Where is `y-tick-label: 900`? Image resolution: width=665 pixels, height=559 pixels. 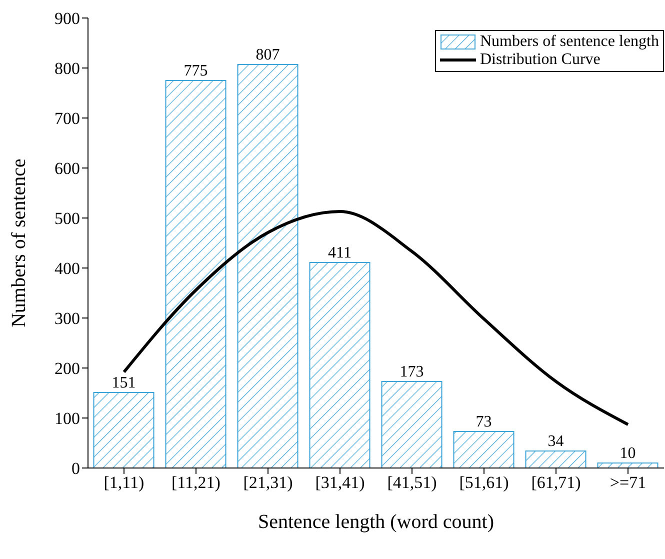 y-tick-label: 900 is located at coordinates (67, 18).